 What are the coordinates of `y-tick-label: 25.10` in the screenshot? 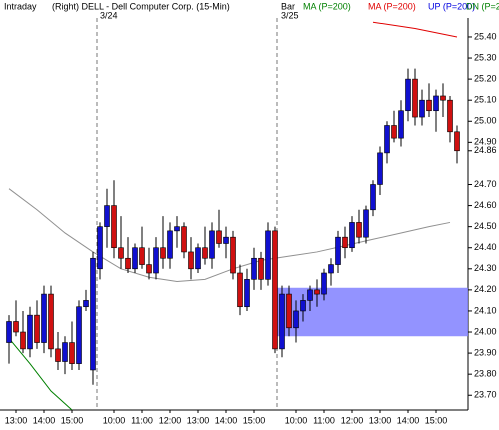 It's located at (485, 100).